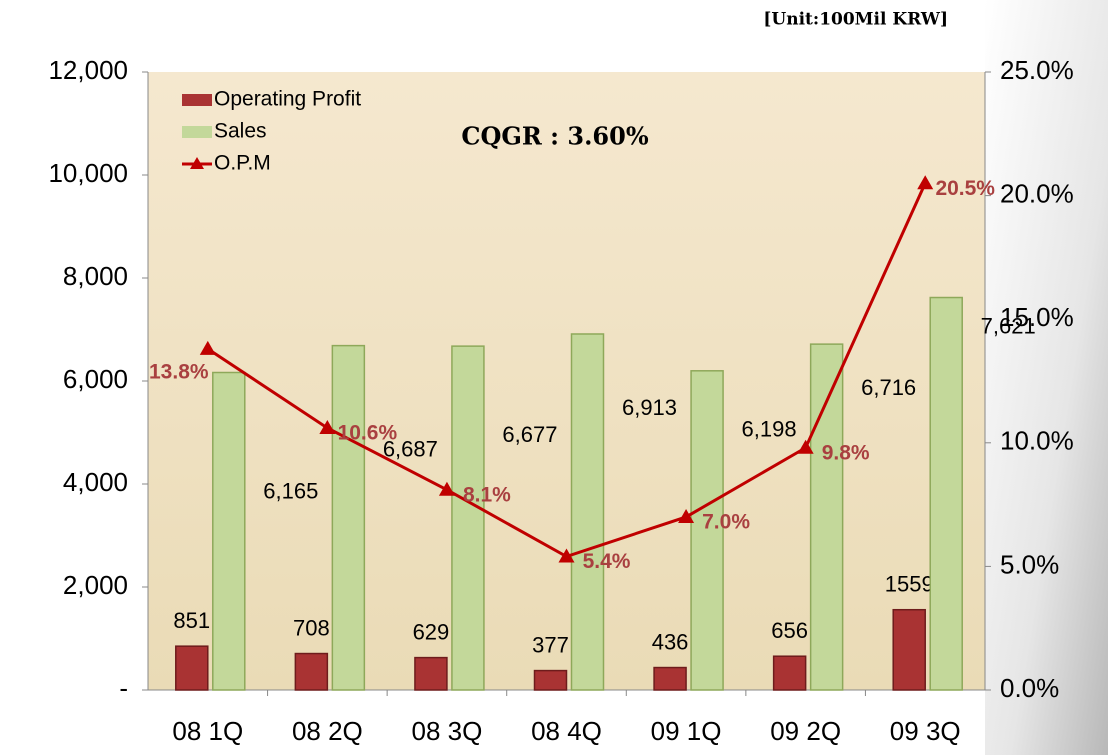 The height and width of the screenshot is (755, 1108). What do you see at coordinates (1008, 325) in the screenshot?
I see `data-label: 7,621` at bounding box center [1008, 325].